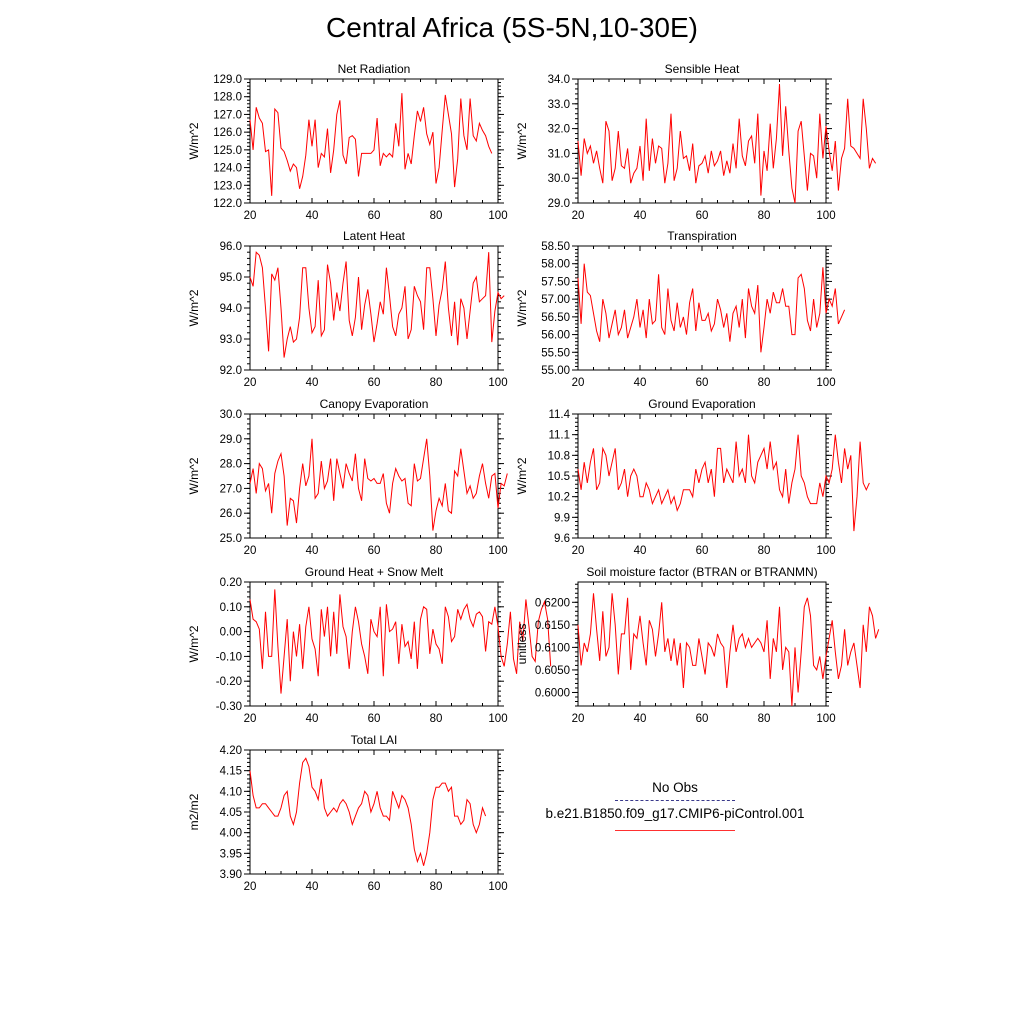 The height and width of the screenshot is (1024, 1024). Describe the element at coordinates (675, 787) in the screenshot. I see `legend-obs-label: No Obs` at that location.